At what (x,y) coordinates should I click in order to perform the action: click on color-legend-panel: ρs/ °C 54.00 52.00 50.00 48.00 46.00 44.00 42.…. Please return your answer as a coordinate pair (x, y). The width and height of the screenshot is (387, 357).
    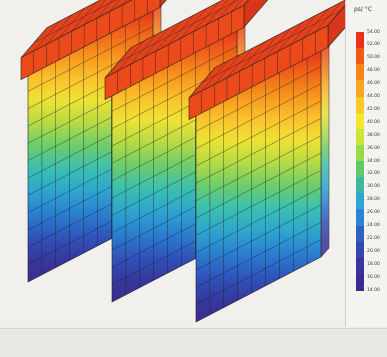
    Looking at the image, I should click on (366, 163).